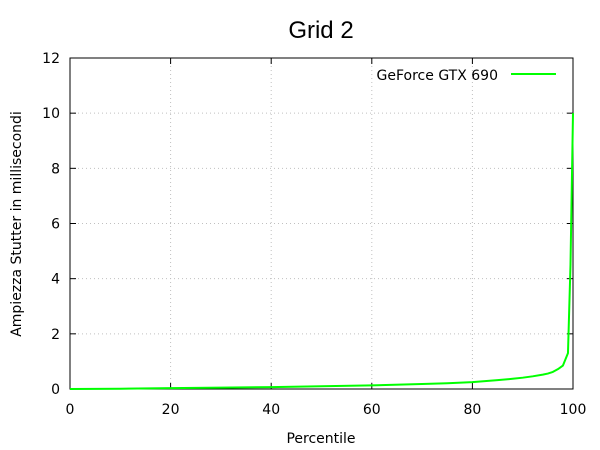 The width and height of the screenshot is (600, 450). I want to click on y-tick-label: 0, so click(55, 390).